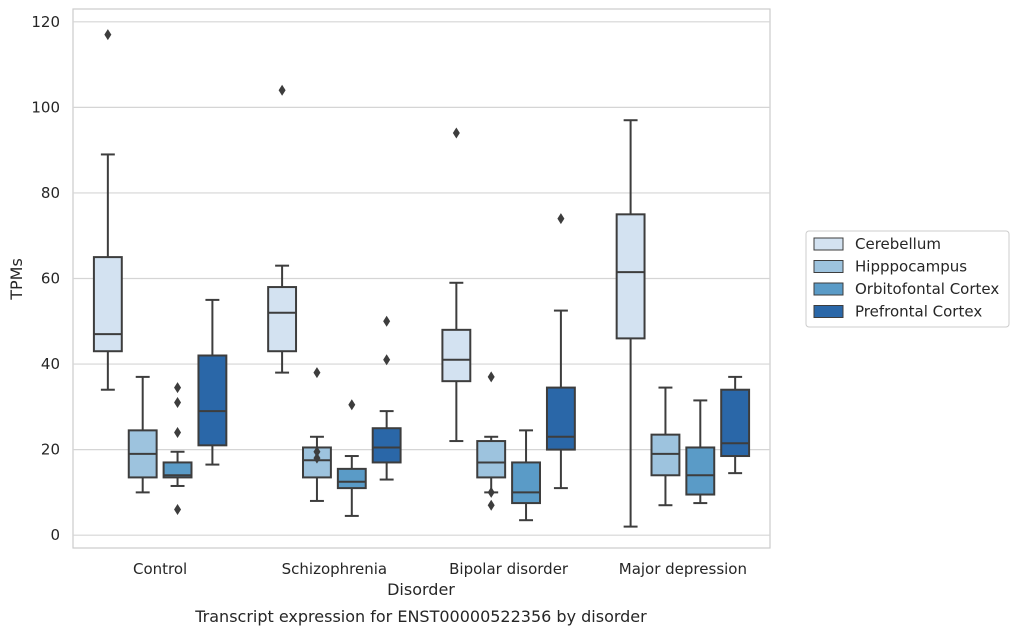 The height and width of the screenshot is (634, 1018). Describe the element at coordinates (927, 289) in the screenshot. I see `legend-label: Orbitofontal Cortex` at that location.